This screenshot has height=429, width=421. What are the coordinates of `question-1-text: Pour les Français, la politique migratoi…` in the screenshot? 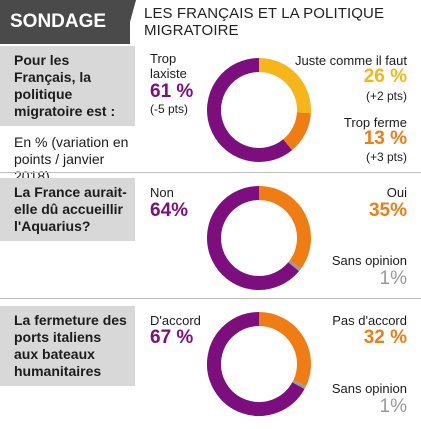 It's located at (67, 86).